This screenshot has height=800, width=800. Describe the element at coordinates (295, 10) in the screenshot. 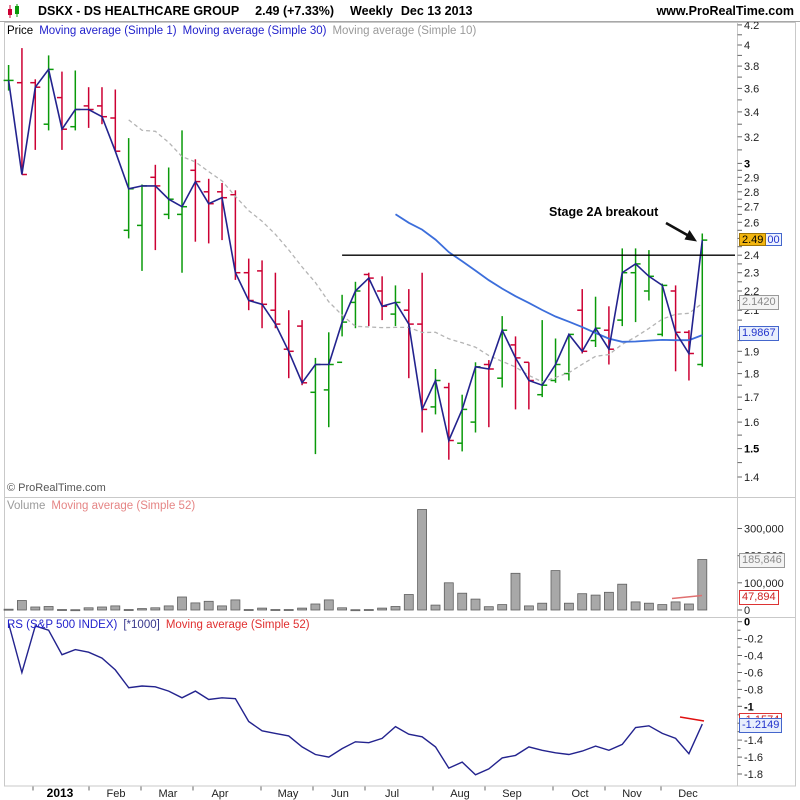

I see `last-price-change: 2.49 (+7.33%)` at that location.